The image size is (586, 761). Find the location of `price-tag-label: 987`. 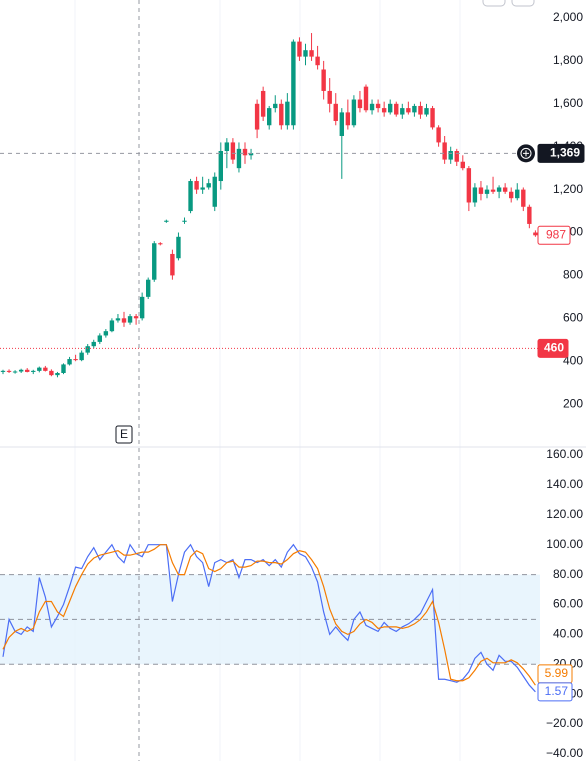

price-tag-label: 987 is located at coordinates (556, 234).